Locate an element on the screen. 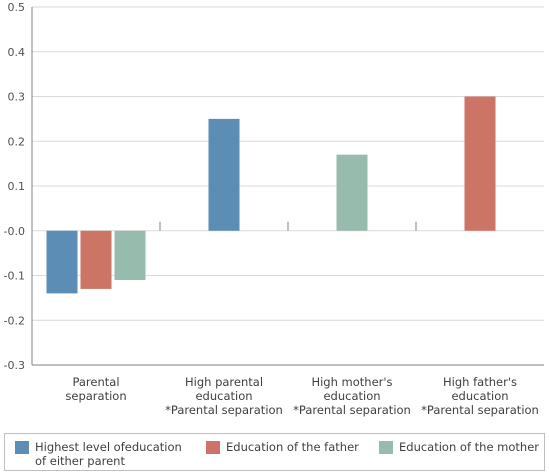 The width and height of the screenshot is (550, 474). y-tick-label: -0.1 is located at coordinates (14, 276).